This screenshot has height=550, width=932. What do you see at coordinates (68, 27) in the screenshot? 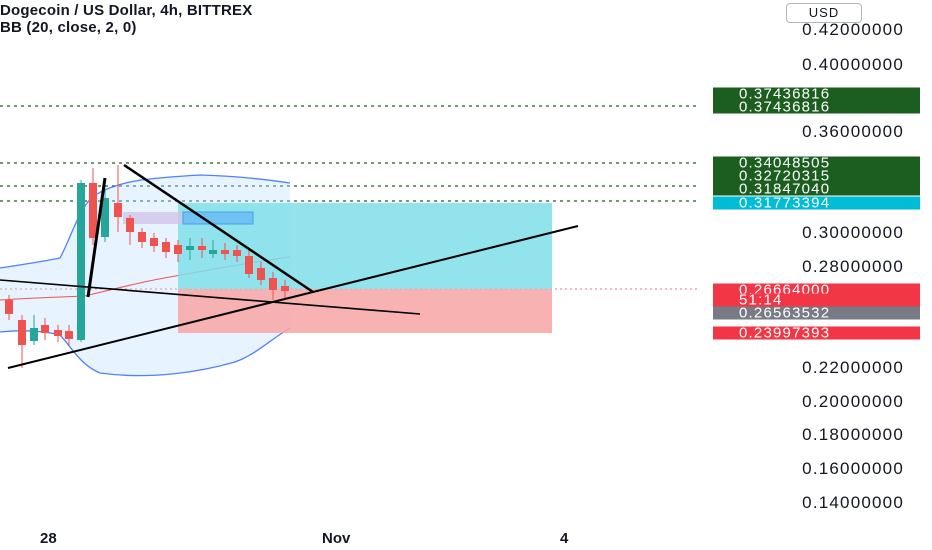
I see `indicator-label: BB (20, close, 2, 0)` at bounding box center [68, 27].